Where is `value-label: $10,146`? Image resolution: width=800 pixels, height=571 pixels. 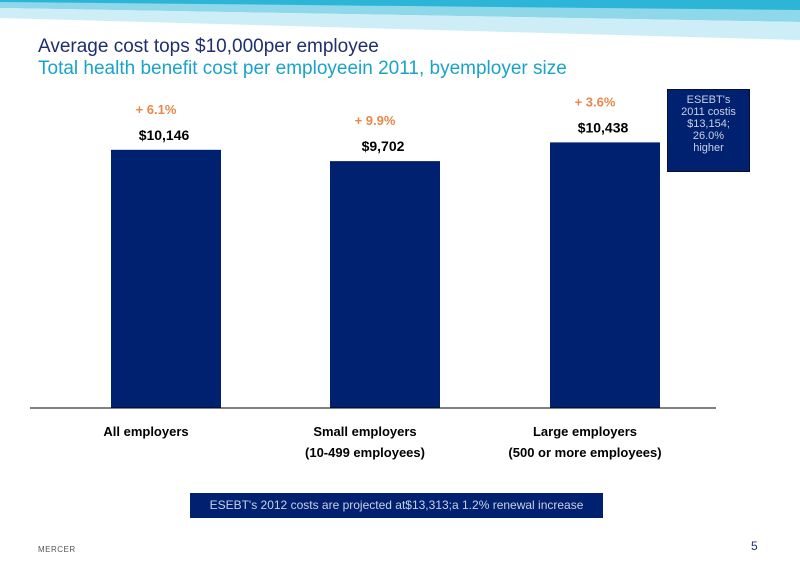
value-label: $10,146 is located at coordinates (164, 135).